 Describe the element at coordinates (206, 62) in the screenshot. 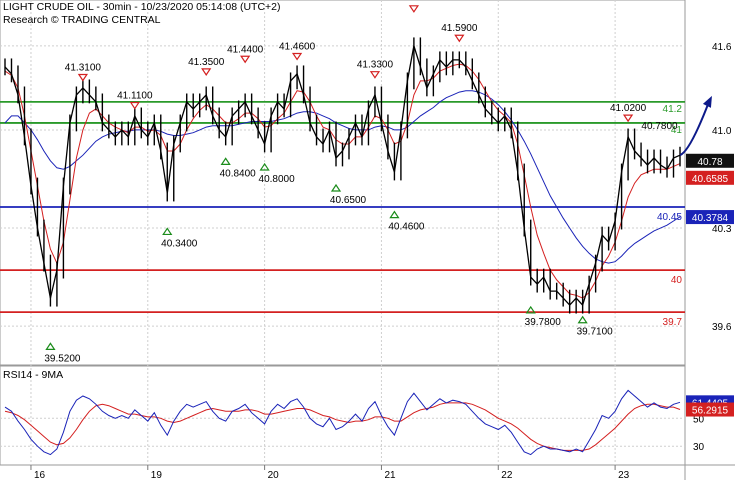

I see `swing-high-label: 41.3500` at that location.